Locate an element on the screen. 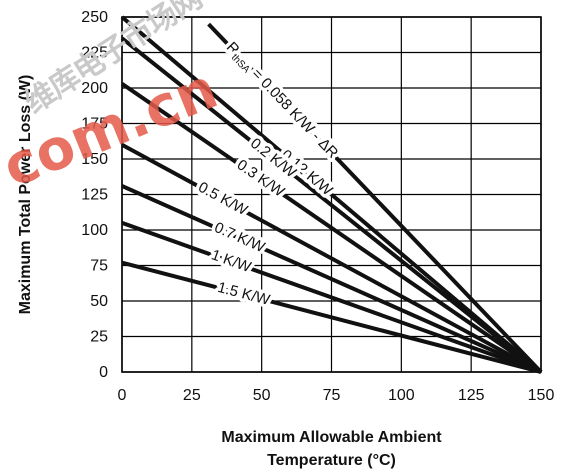 Image resolution: width=568 pixels, height=470 pixels. series-label-group: 1.5 K/W is located at coordinates (244, 293).